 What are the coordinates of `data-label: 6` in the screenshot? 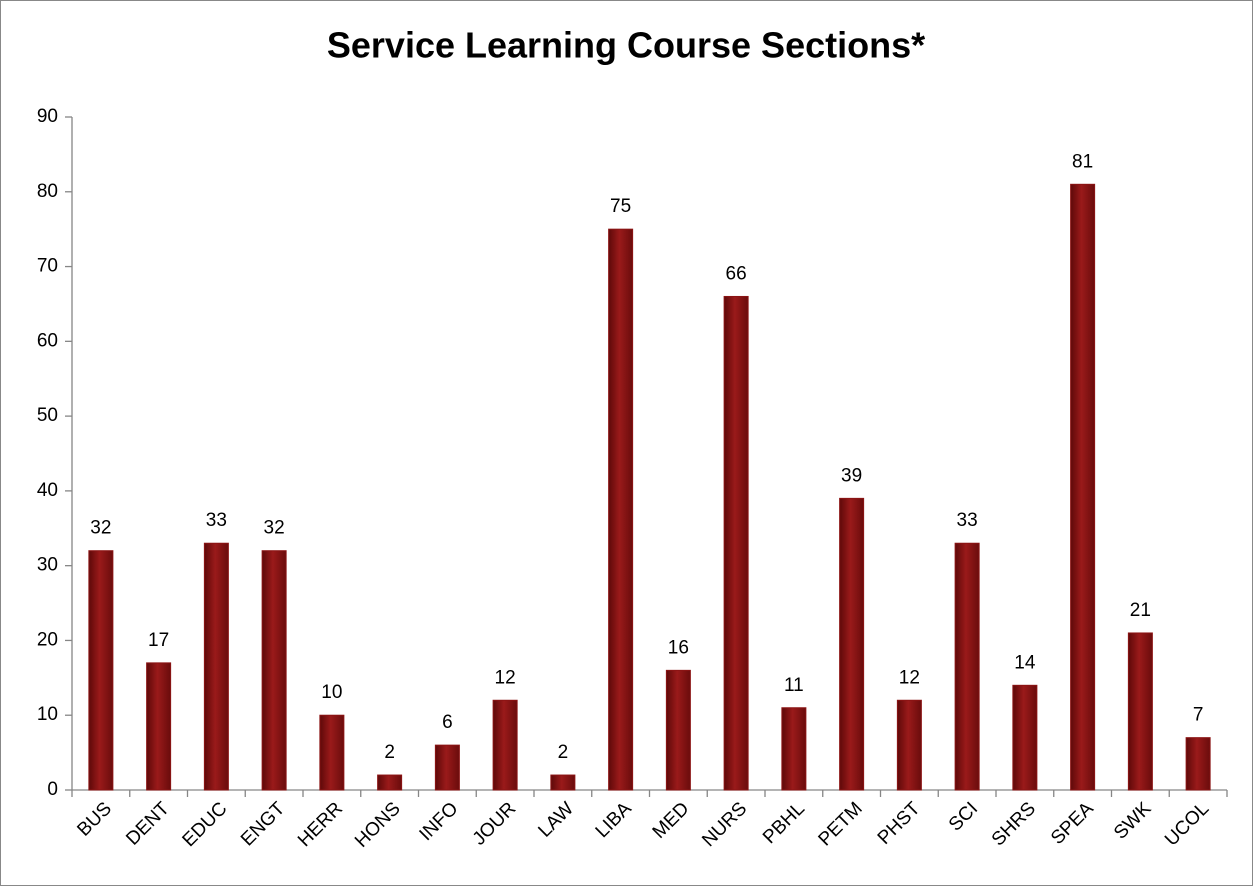 It's located at (447, 722).